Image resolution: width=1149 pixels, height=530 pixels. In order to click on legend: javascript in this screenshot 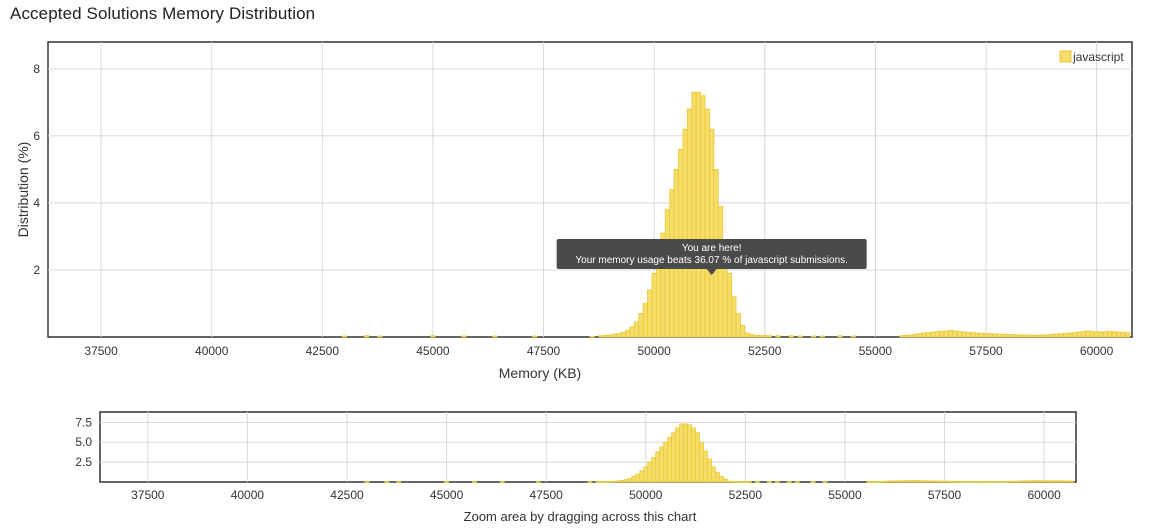, I will do `click(1091, 57)`.